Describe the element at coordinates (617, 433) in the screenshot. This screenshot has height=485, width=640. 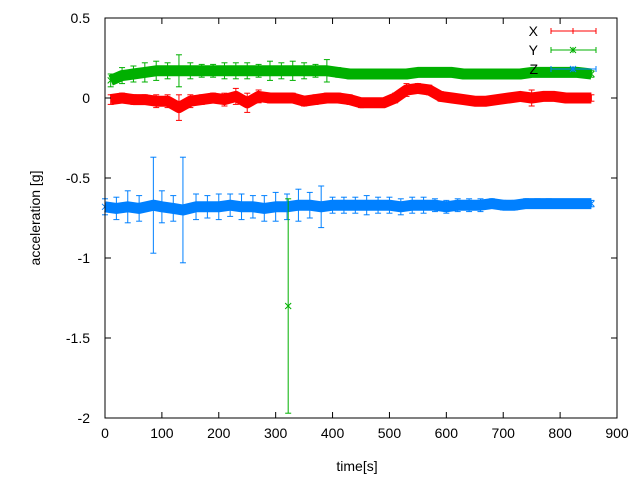
I see `x-tick-label: 900` at that location.